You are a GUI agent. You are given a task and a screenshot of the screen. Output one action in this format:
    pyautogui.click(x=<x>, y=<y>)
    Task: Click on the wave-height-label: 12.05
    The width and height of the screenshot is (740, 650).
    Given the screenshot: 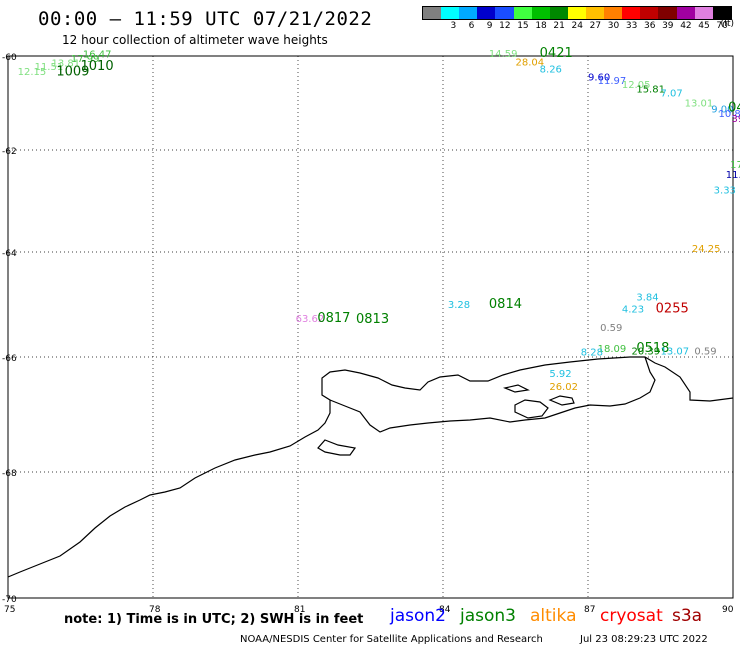 What is the action you would take?
    pyautogui.click(x=636, y=85)
    